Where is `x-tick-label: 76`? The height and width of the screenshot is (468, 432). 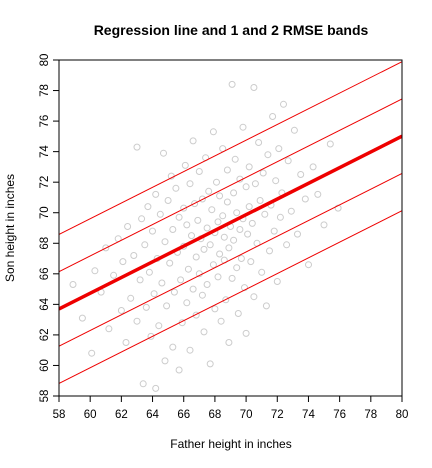
x-tick-label: 76 is located at coordinates (339, 415).